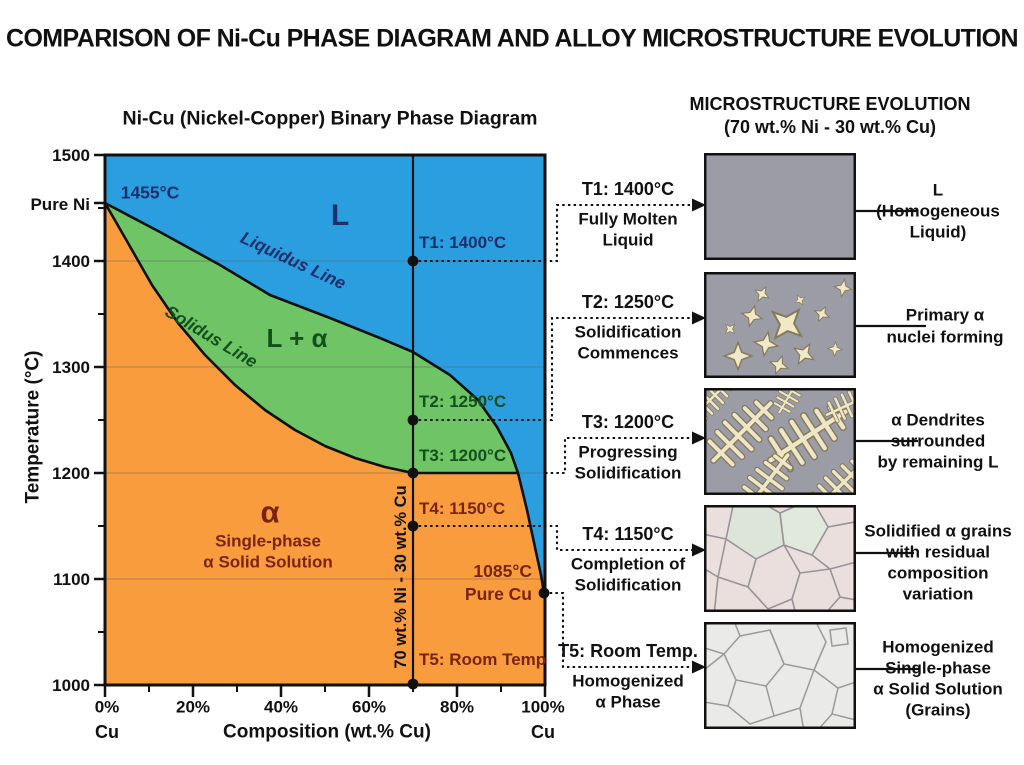  Describe the element at coordinates (938, 190) in the screenshot. I see `desc-t1-line1: L` at that location.